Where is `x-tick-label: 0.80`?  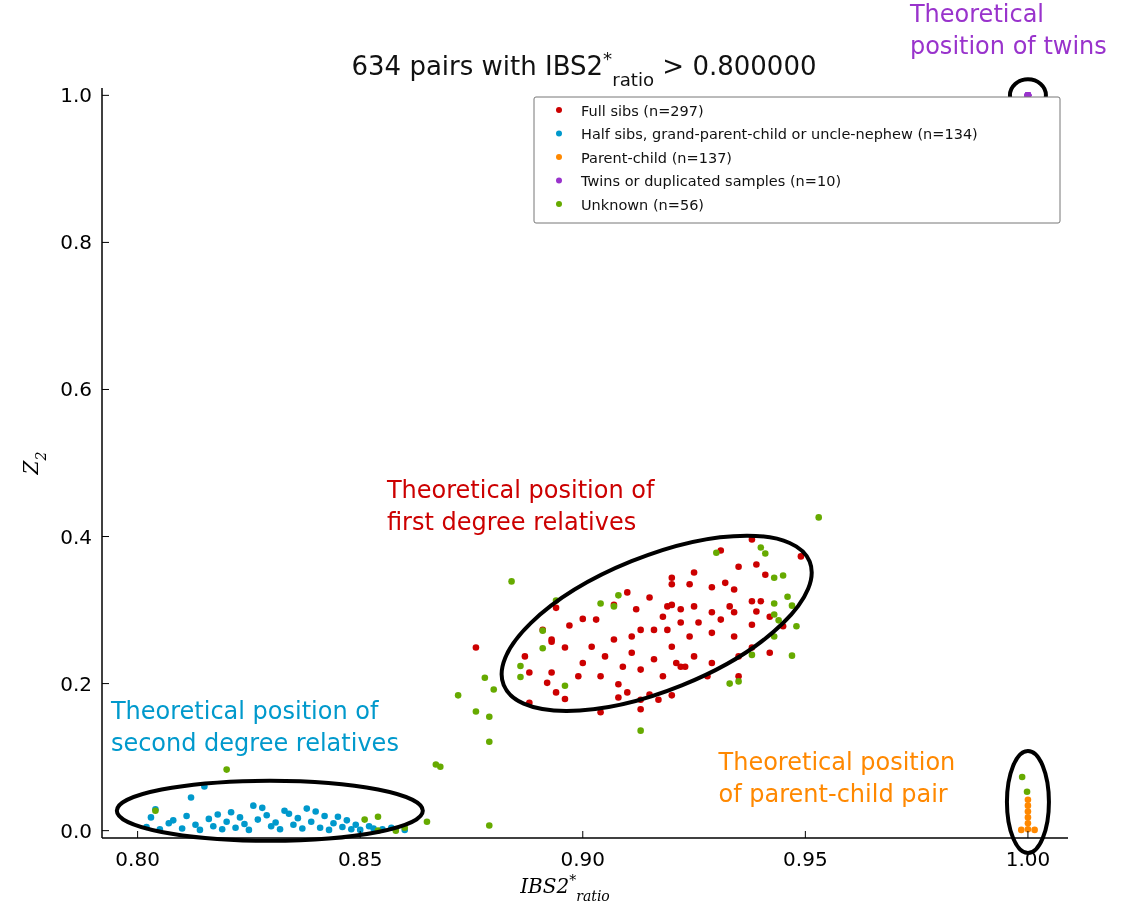 x-tick-label: 0.80 is located at coordinates (137, 859).